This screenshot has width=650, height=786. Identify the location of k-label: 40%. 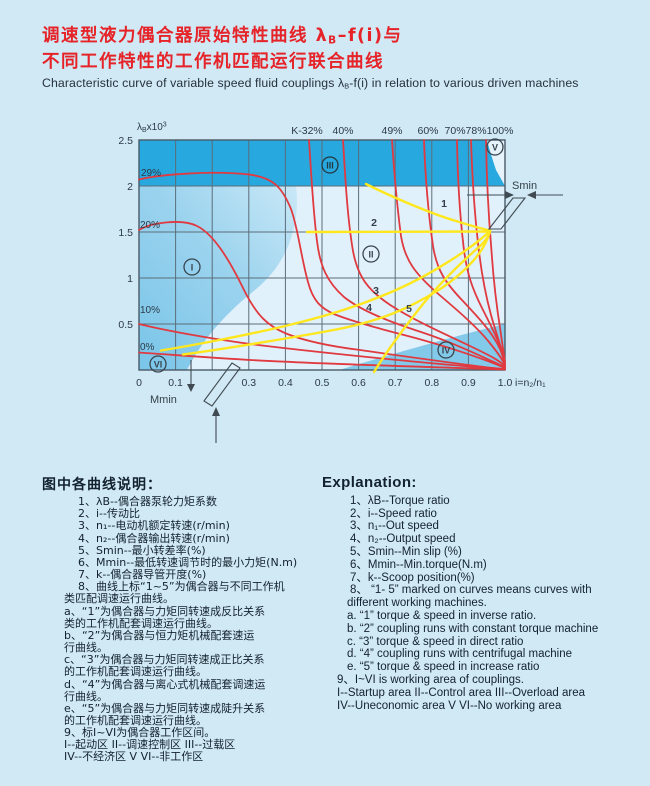
(342, 131).